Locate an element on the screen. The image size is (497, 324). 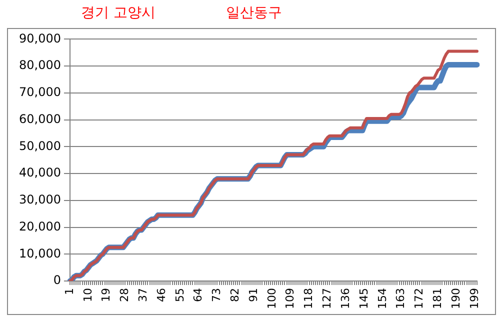
x-tick-label: 64 is located at coordinates (198, 295).